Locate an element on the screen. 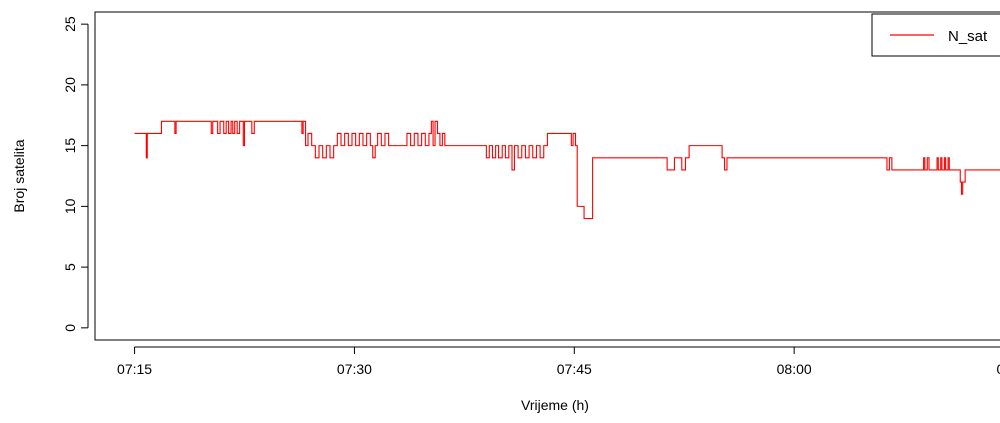 This screenshot has width=1000, height=423. x-tick-label: 07:45 is located at coordinates (574, 369).